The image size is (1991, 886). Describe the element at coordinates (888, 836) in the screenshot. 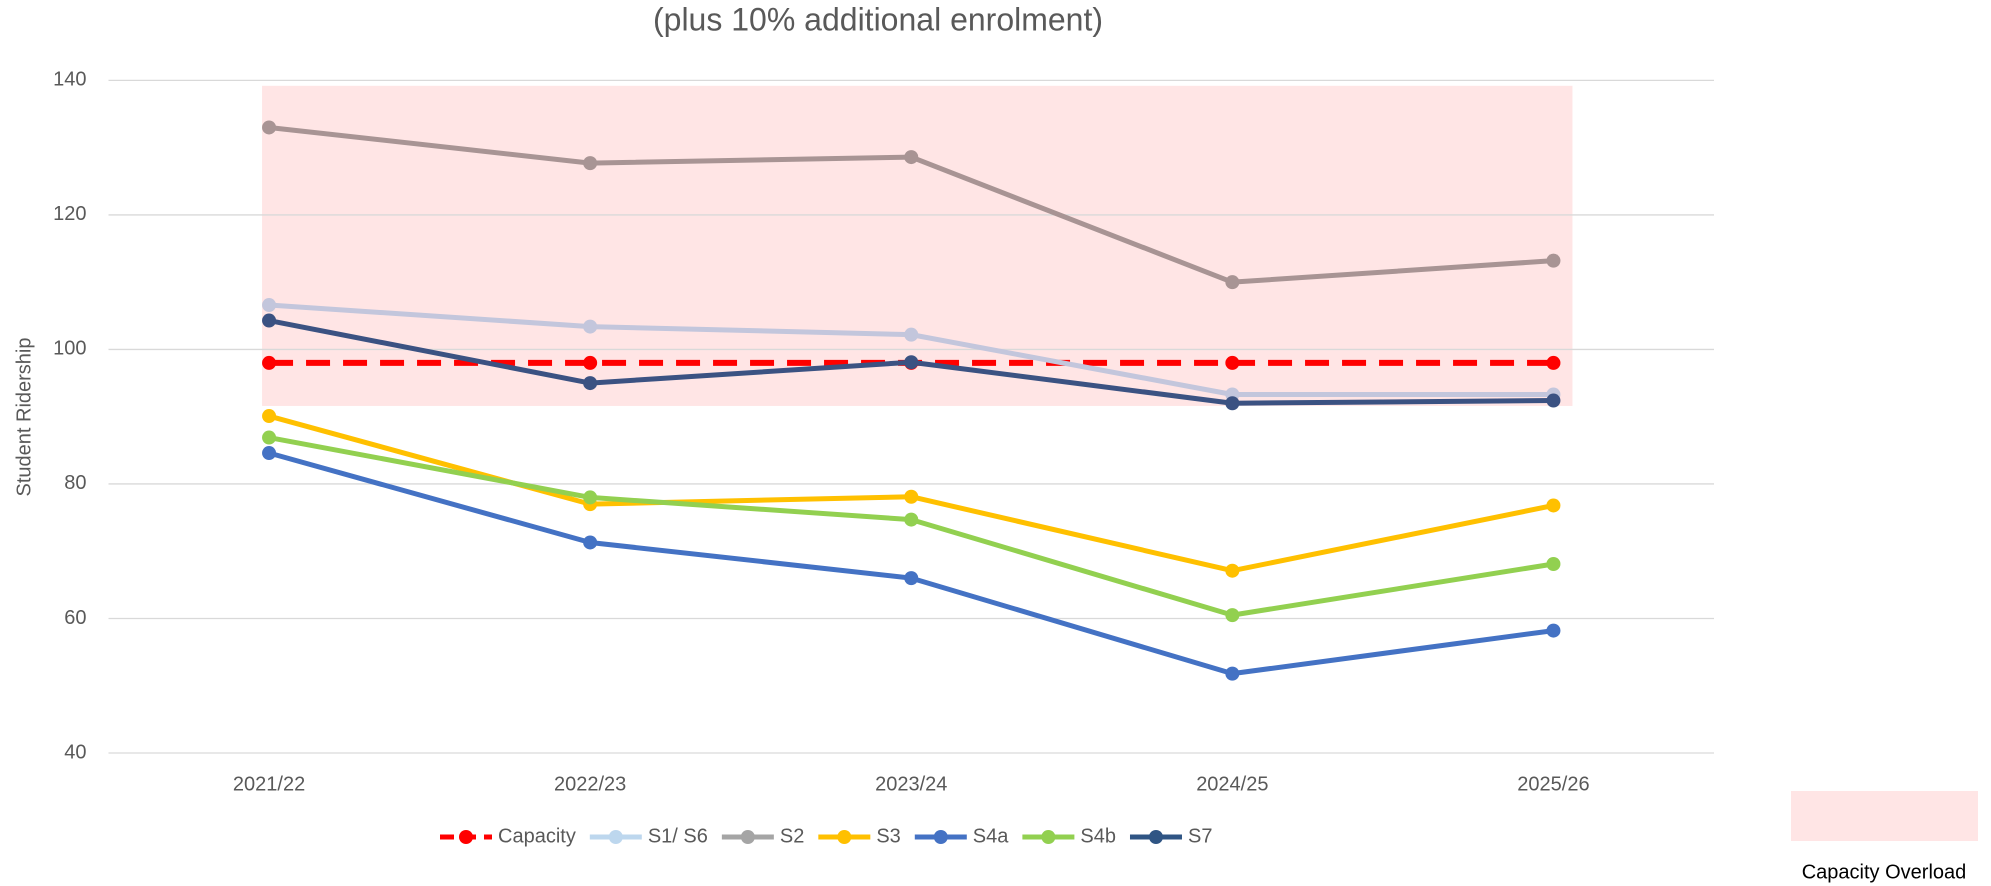

I see `legend-label: S3` at that location.